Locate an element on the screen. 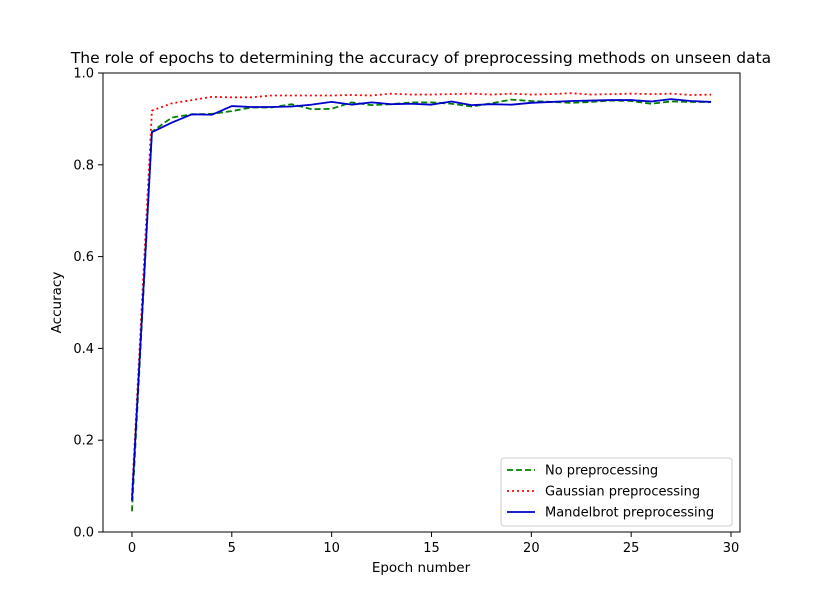  legend-label-1: No preprocessing is located at coordinates (601, 471).